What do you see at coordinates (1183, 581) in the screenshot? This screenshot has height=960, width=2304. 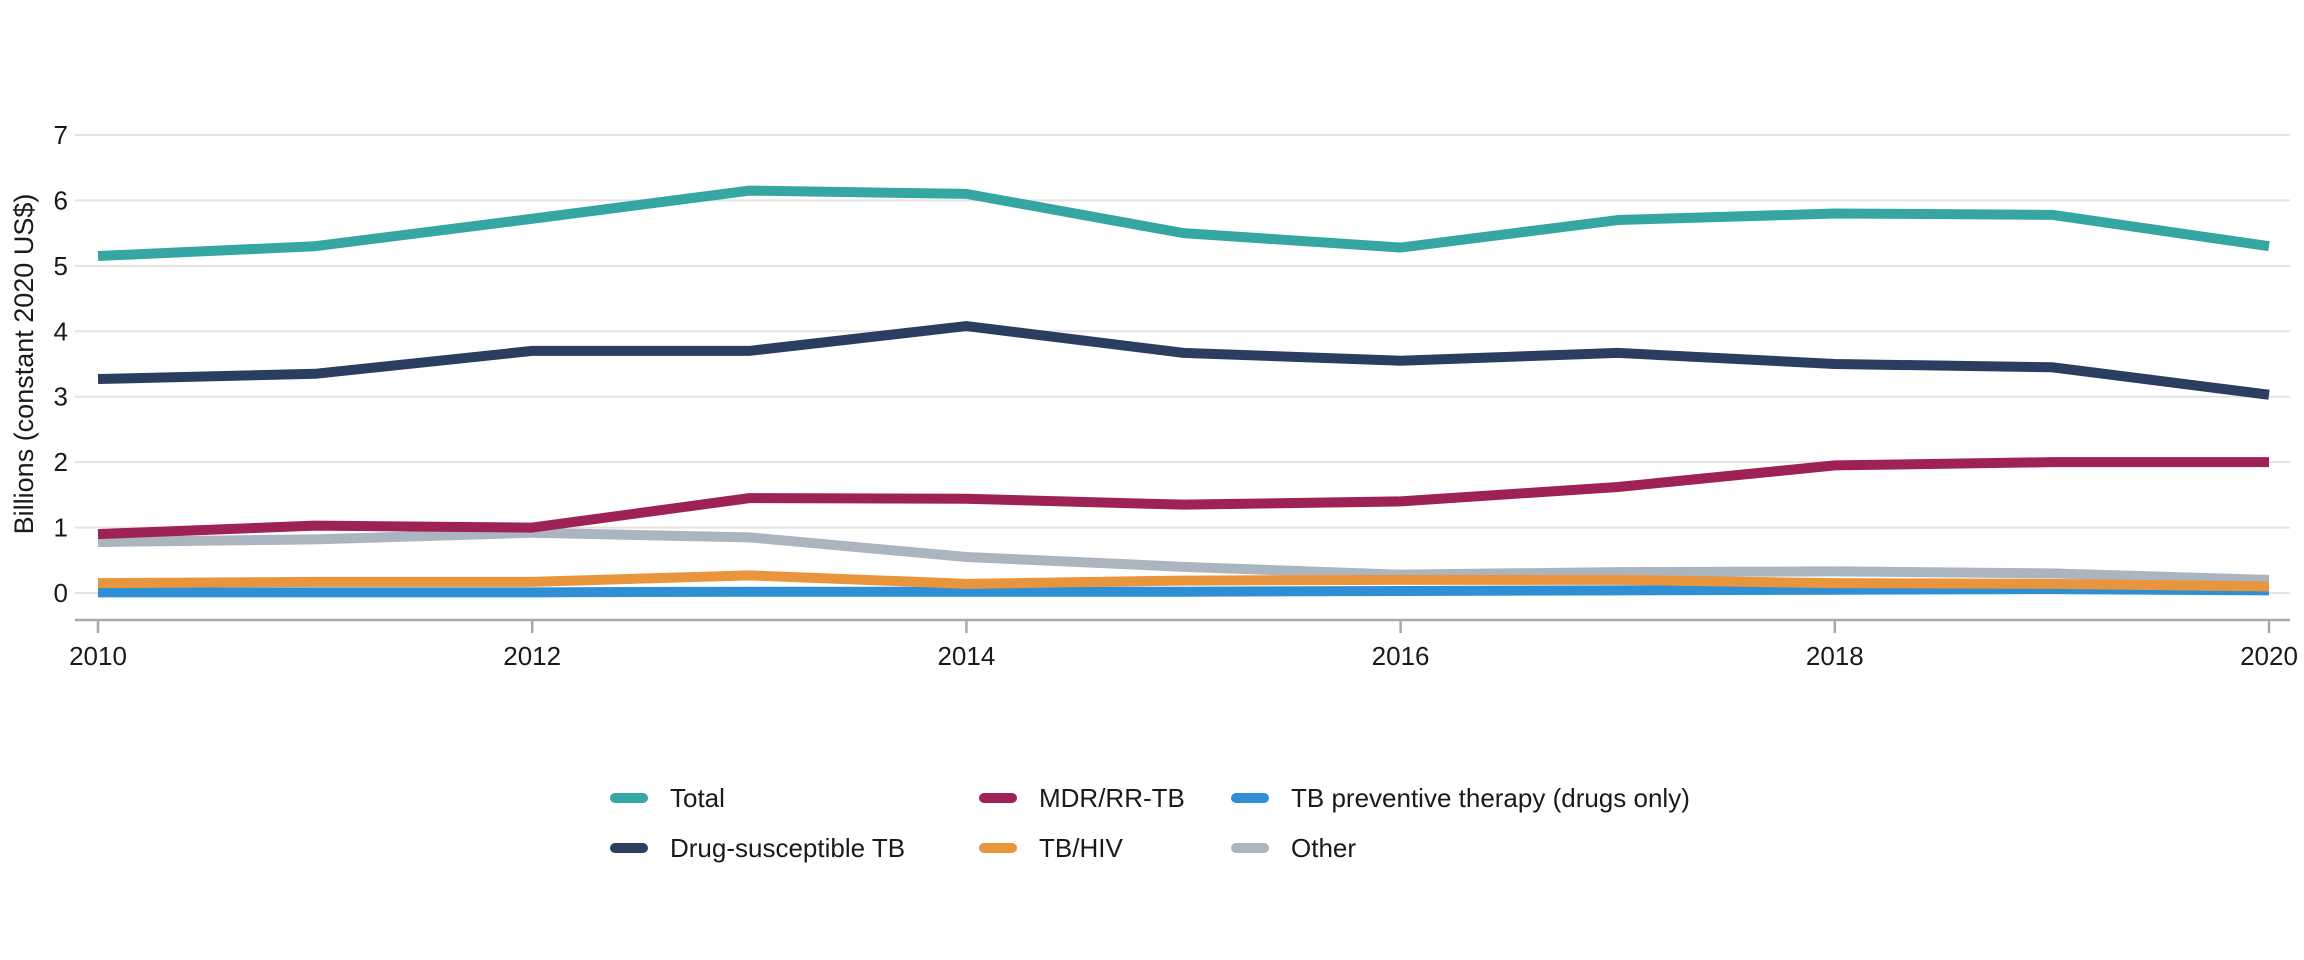 I see `series-line-tb-hiv` at bounding box center [1183, 581].